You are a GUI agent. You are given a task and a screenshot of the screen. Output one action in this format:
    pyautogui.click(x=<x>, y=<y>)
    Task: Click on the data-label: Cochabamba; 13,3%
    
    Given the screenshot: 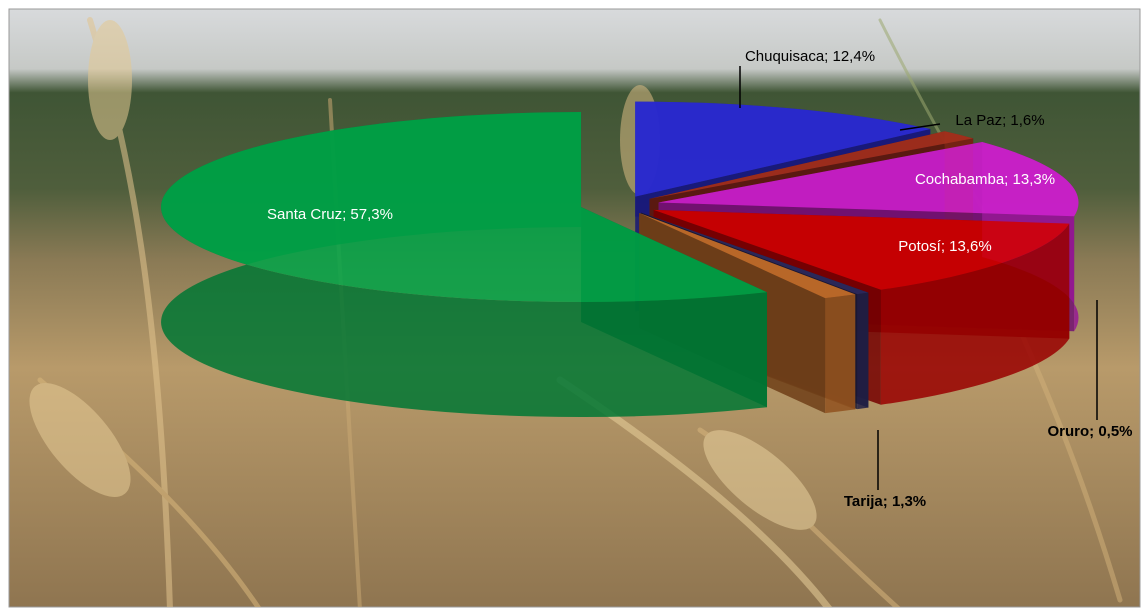 What is the action you would take?
    pyautogui.click(x=985, y=179)
    